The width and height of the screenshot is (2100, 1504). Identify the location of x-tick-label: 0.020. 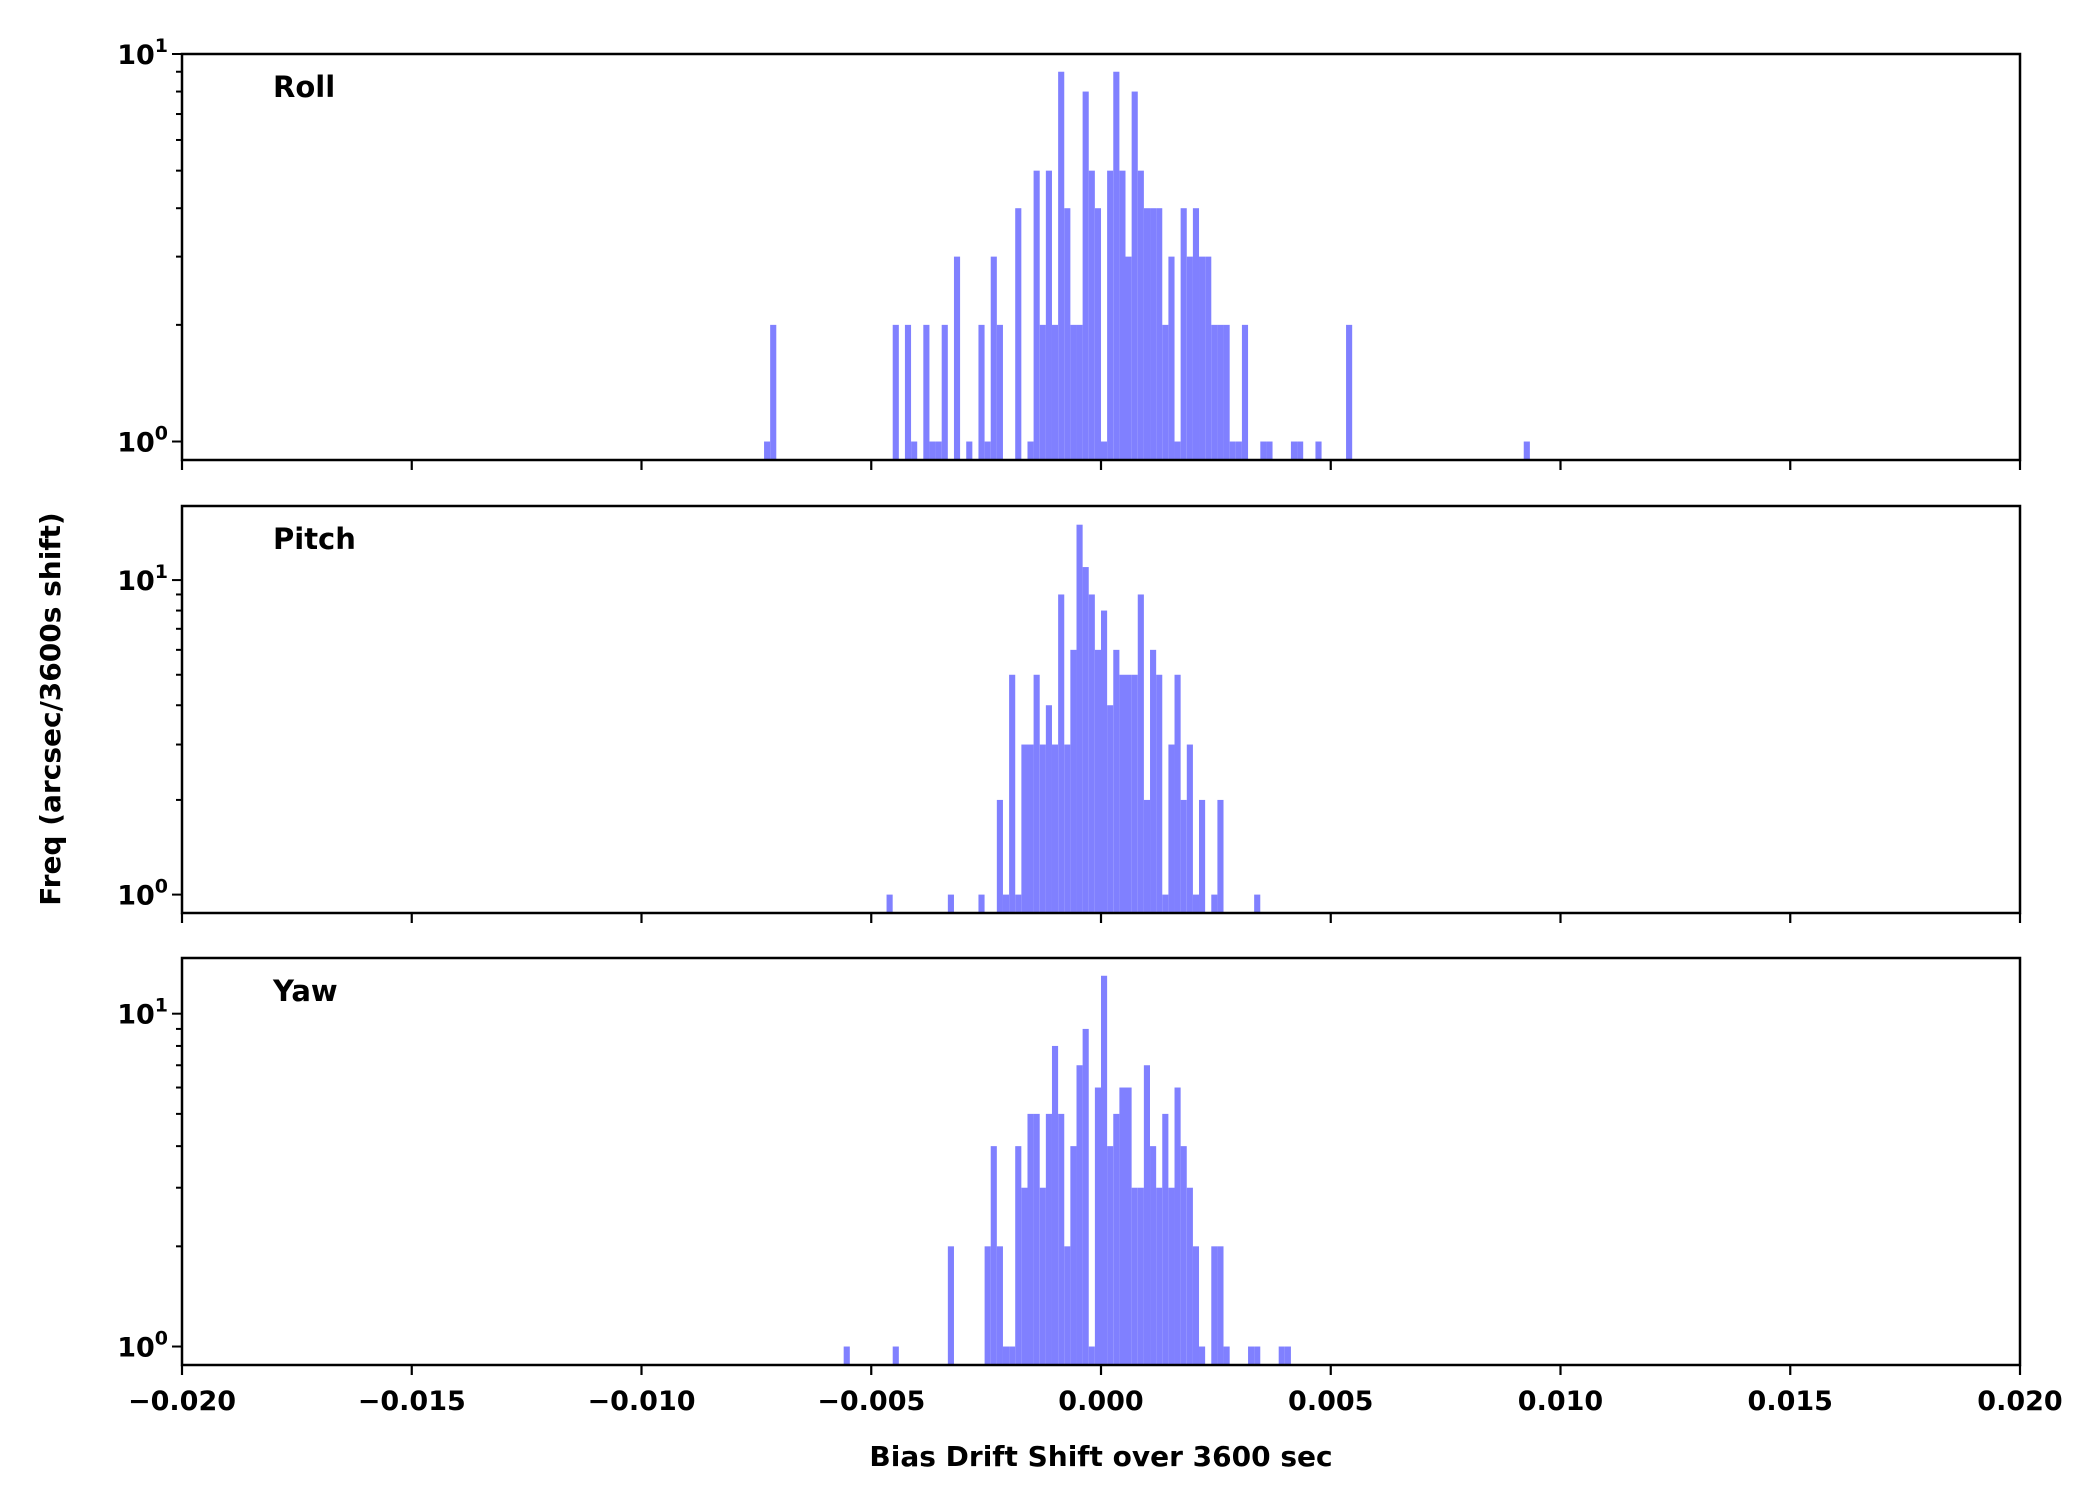
(2019, 1401).